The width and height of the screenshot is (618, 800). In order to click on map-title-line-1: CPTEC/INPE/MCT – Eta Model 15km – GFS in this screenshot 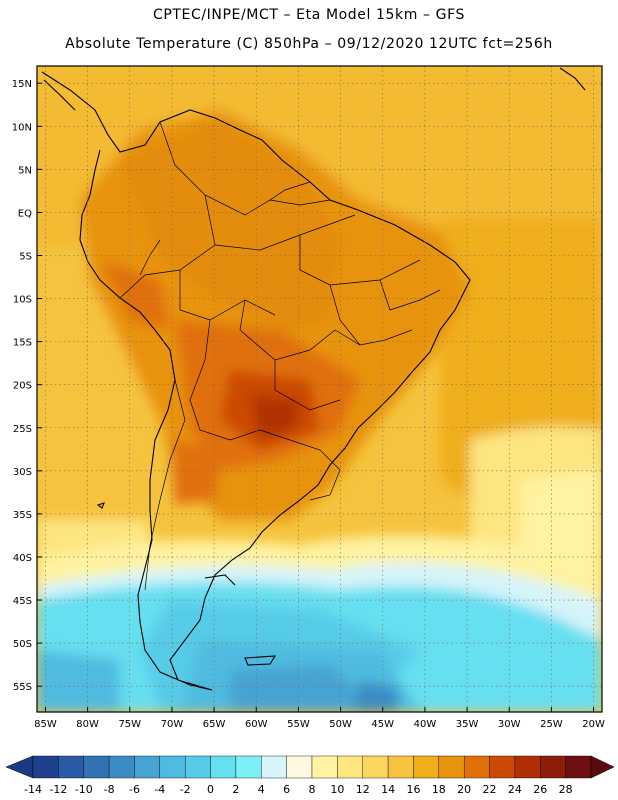, I will do `click(309, 15)`.